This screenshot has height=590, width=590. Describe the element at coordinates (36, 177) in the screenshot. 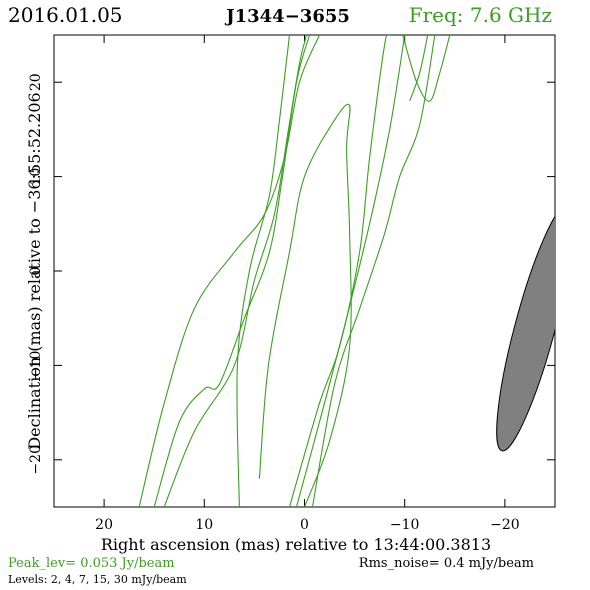

I see `y-tick-label: 10` at that location.